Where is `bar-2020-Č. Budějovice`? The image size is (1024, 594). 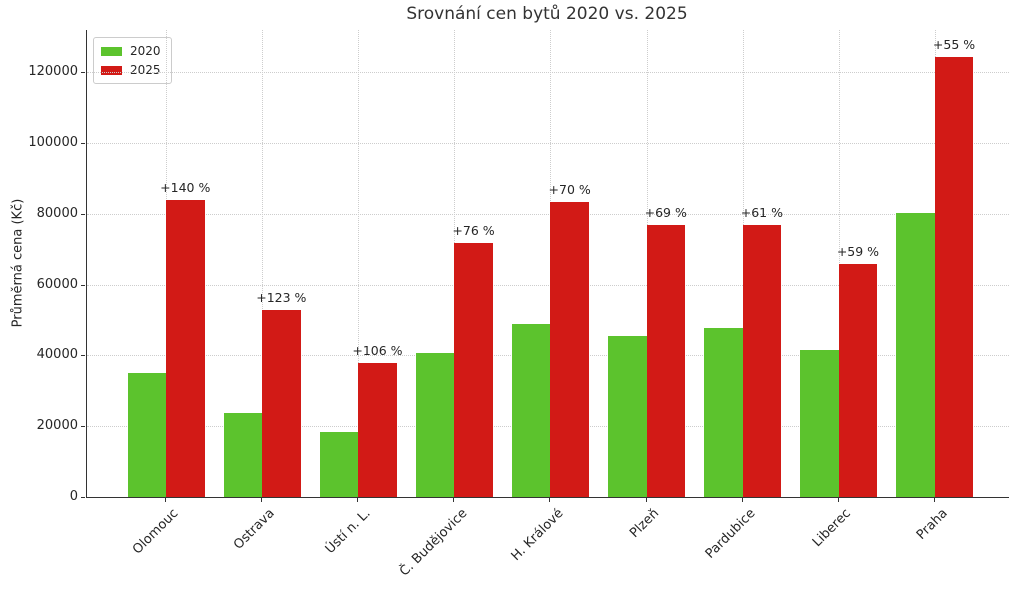 bar-2020-Č. Budějovice is located at coordinates (435, 424).